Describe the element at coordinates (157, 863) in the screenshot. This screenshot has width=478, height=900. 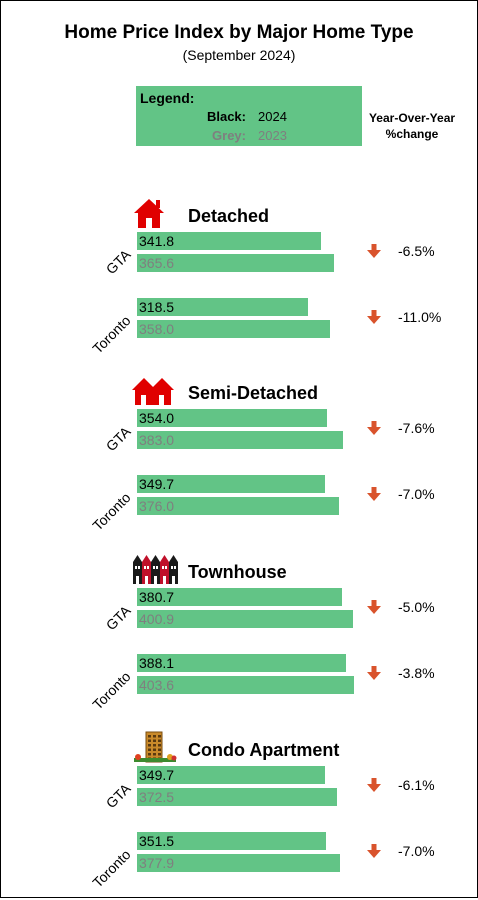
I see `bar-value-2023: 377.9` at that location.